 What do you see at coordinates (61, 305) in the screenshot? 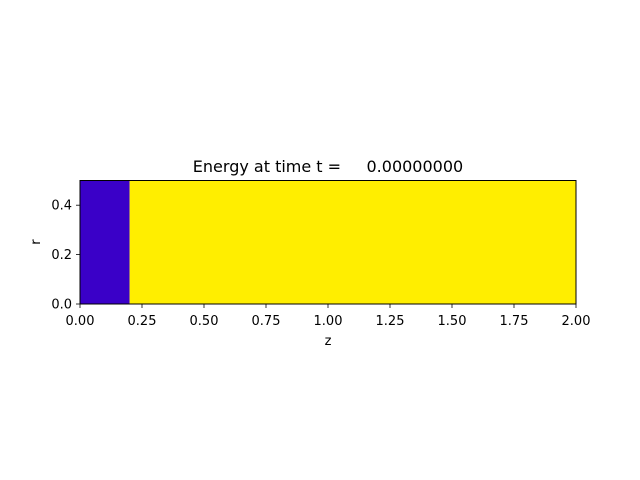
I see `y-tick-label: 0.0` at bounding box center [61, 305].